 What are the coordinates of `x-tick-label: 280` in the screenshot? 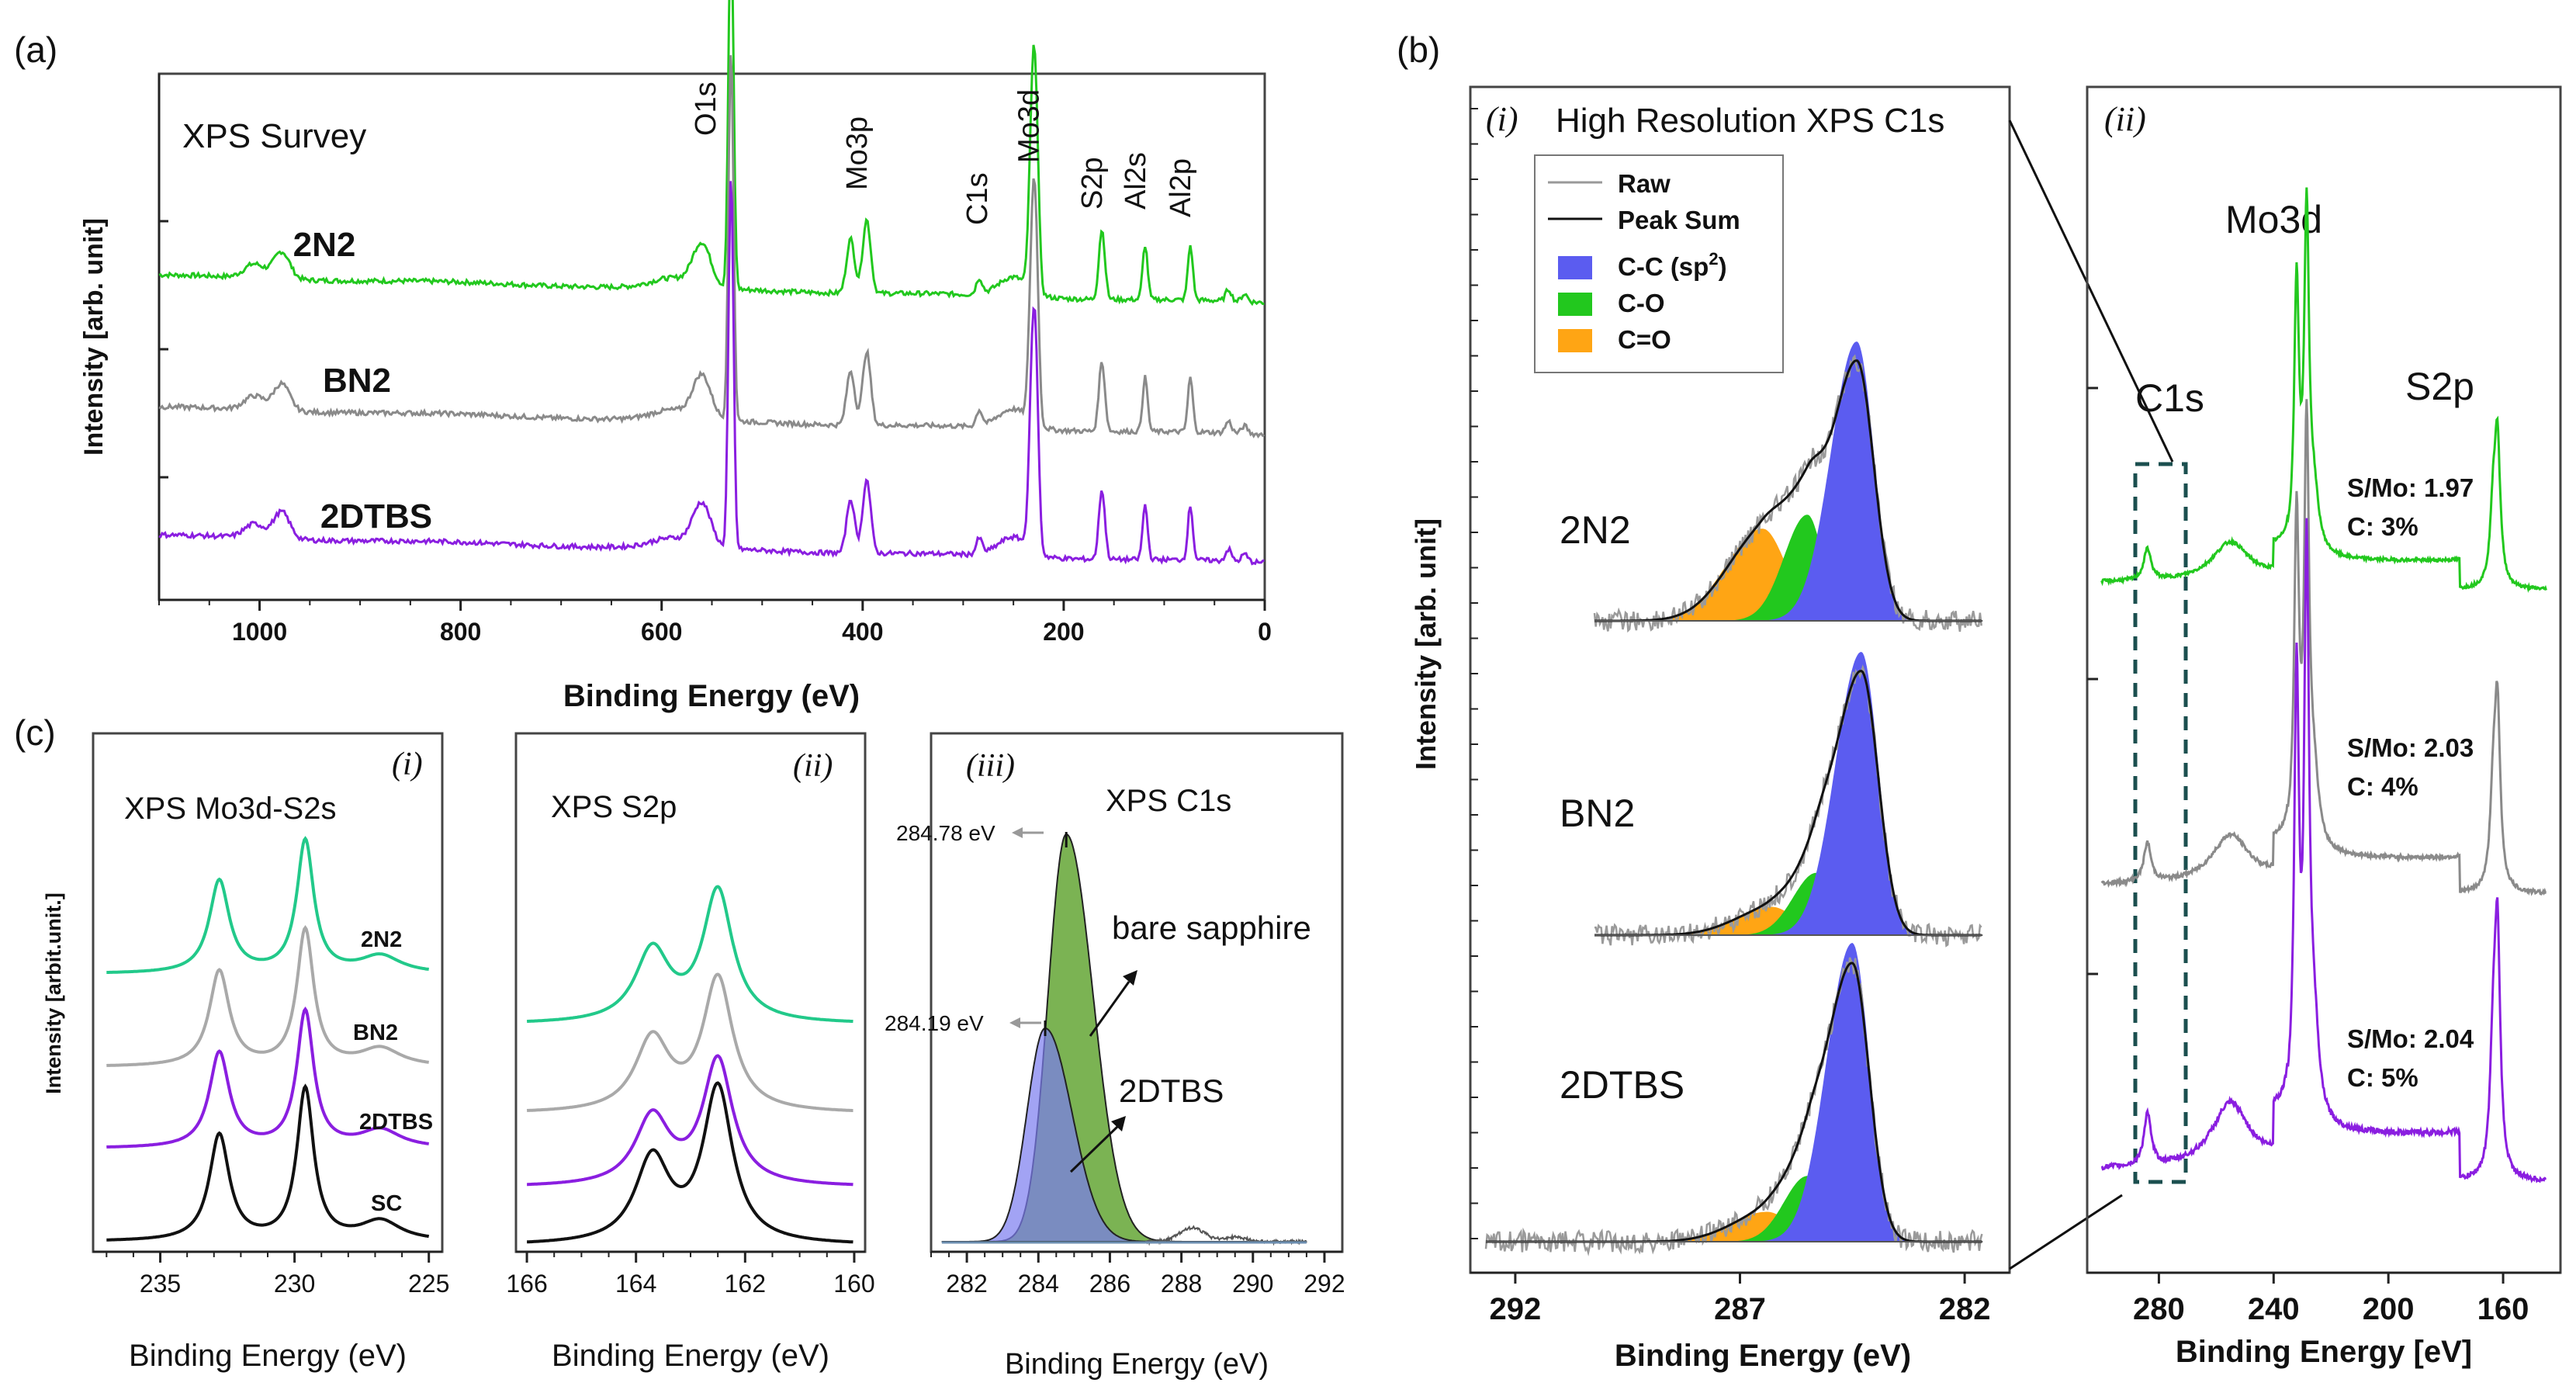 It's located at (2159, 1309).